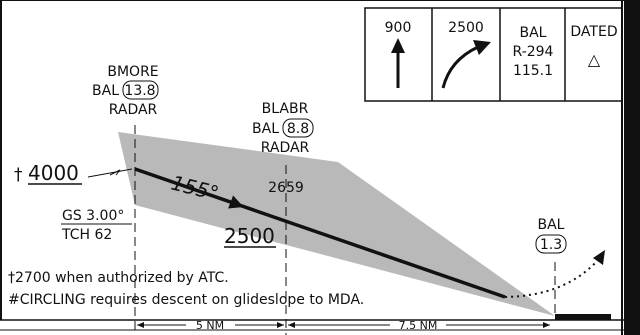 Image resolution: width=640 pixels, height=335 pixels. Describe the element at coordinates (551, 278) in the screenshot. I see `missed-approach-path` at that location.